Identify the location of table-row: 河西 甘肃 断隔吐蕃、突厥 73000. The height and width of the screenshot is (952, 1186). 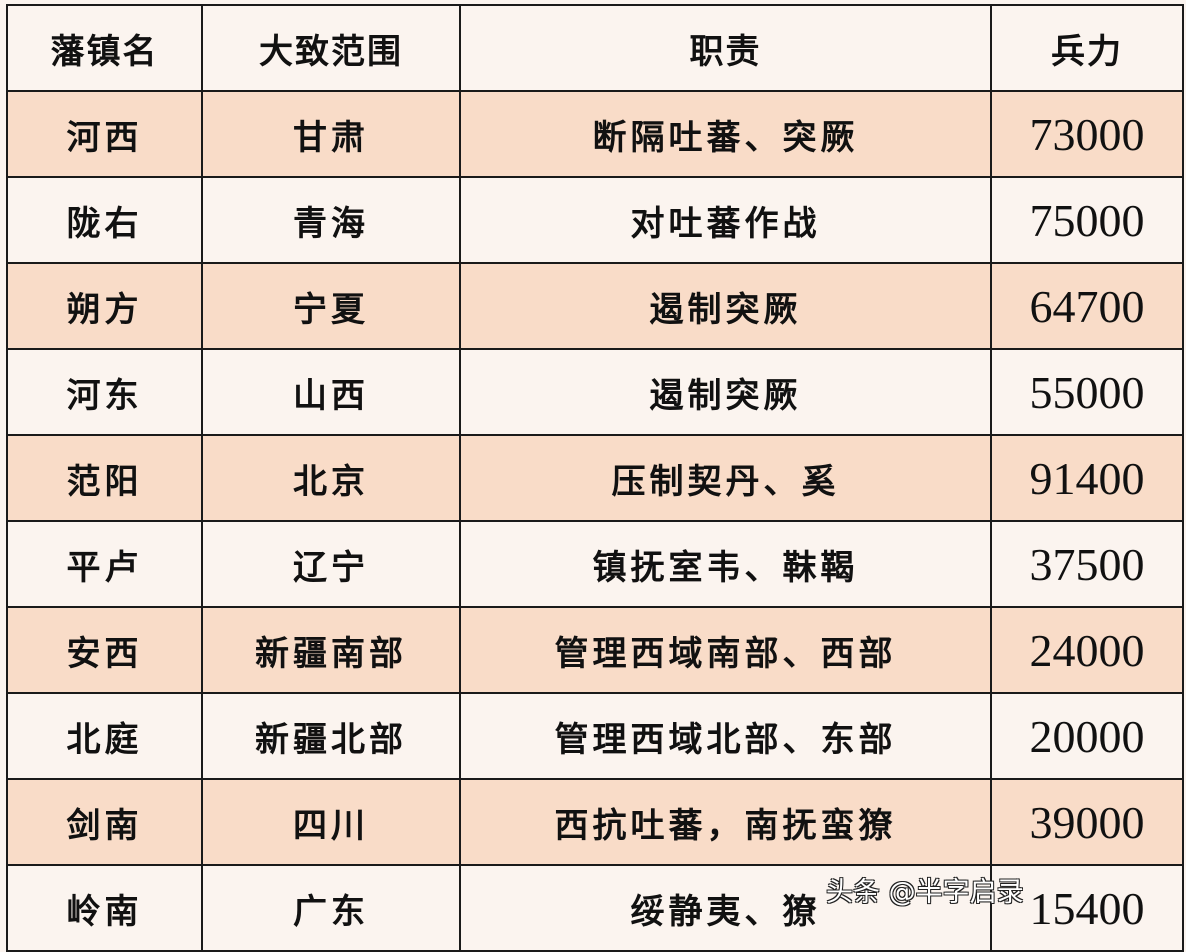
(595, 134).